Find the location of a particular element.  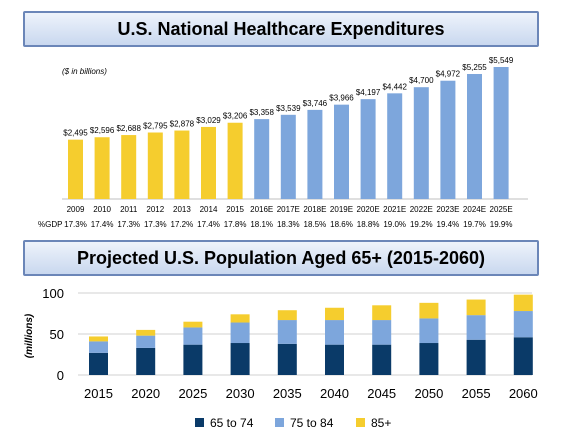

gdp-value-2014: 17.4% is located at coordinates (208, 224).